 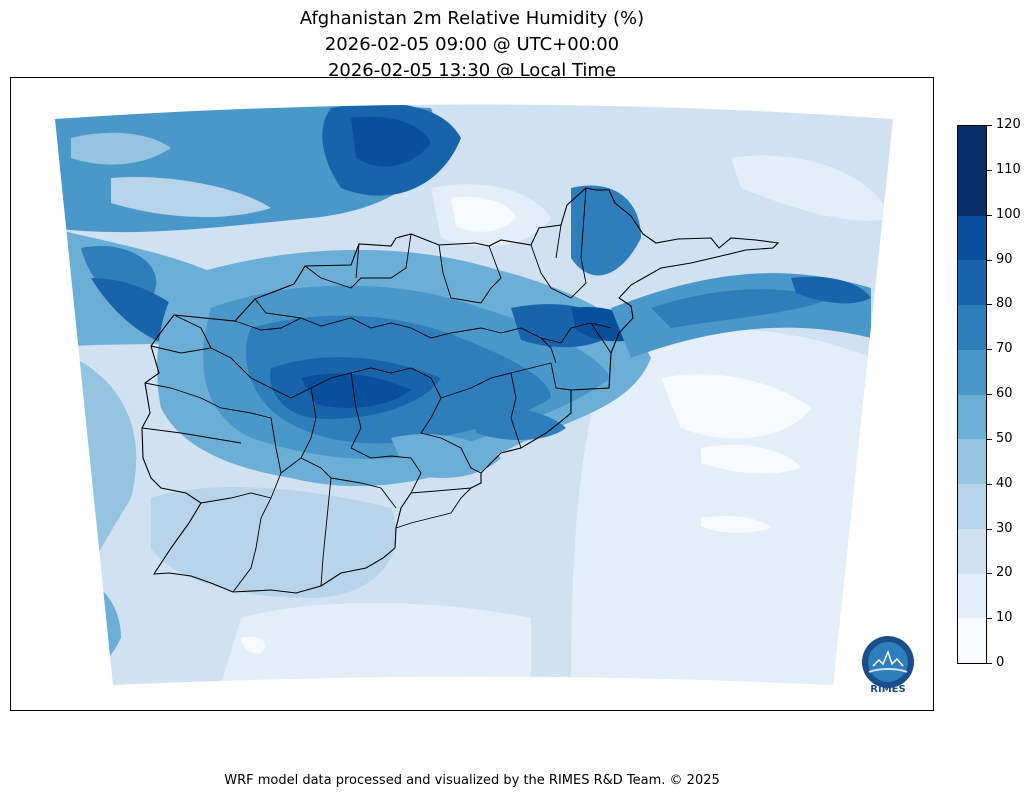 What do you see at coordinates (1008, 214) in the screenshot?
I see `colorbar-tick-label: 100` at bounding box center [1008, 214].